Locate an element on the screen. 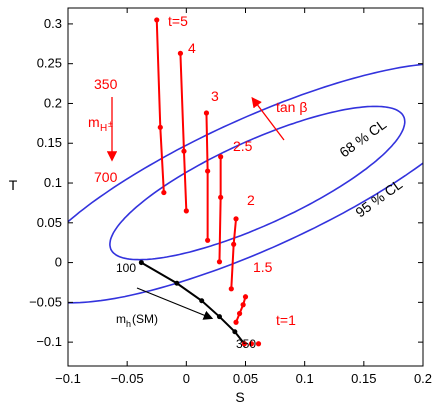 Image resolution: width=436 pixels, height=407 pixels. label-2: 2 is located at coordinates (251, 200).